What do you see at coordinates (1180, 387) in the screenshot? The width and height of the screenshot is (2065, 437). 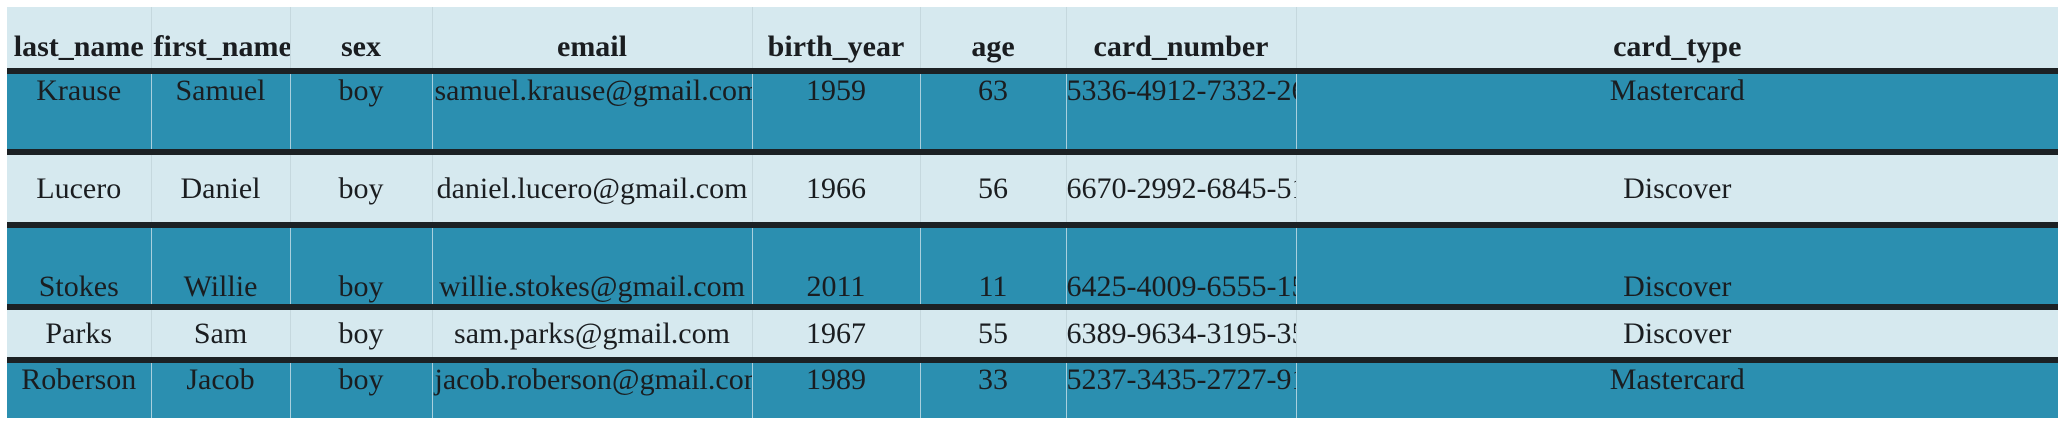 I see `table-cell-card-number: 5237-3435-2727-9151` at bounding box center [1180, 387].